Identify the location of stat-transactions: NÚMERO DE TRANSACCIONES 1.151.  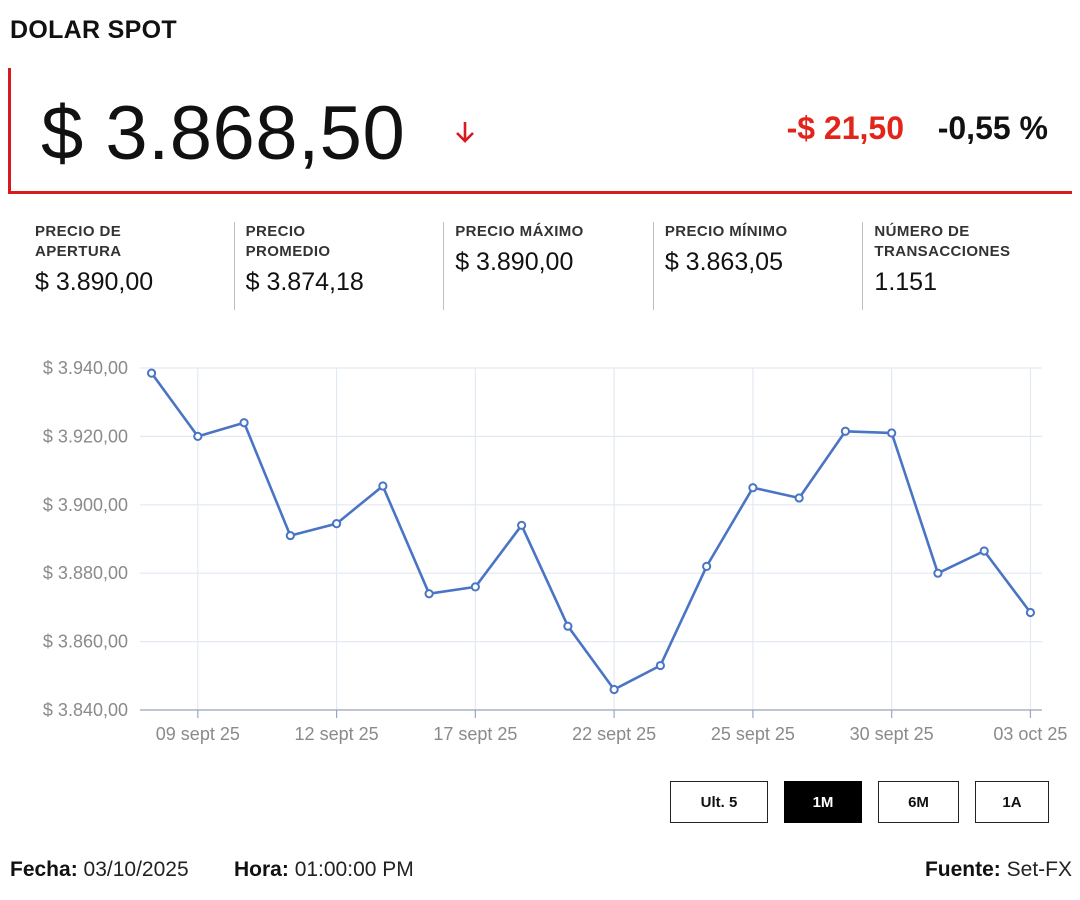
(967, 266).